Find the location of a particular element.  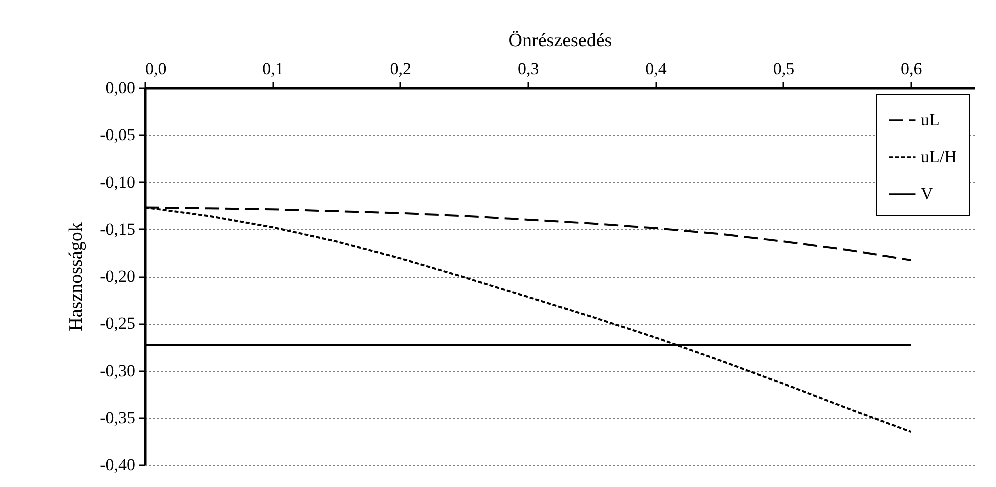

x-tick-label: 0,3 is located at coordinates (529, 69).